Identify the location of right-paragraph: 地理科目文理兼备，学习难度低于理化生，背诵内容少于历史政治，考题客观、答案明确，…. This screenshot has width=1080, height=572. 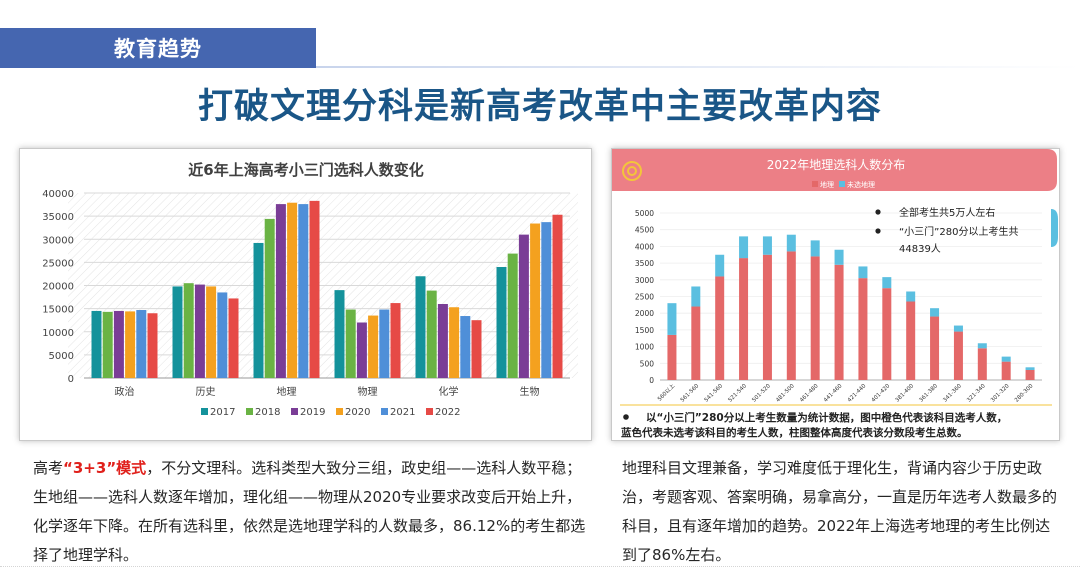
(840, 511).